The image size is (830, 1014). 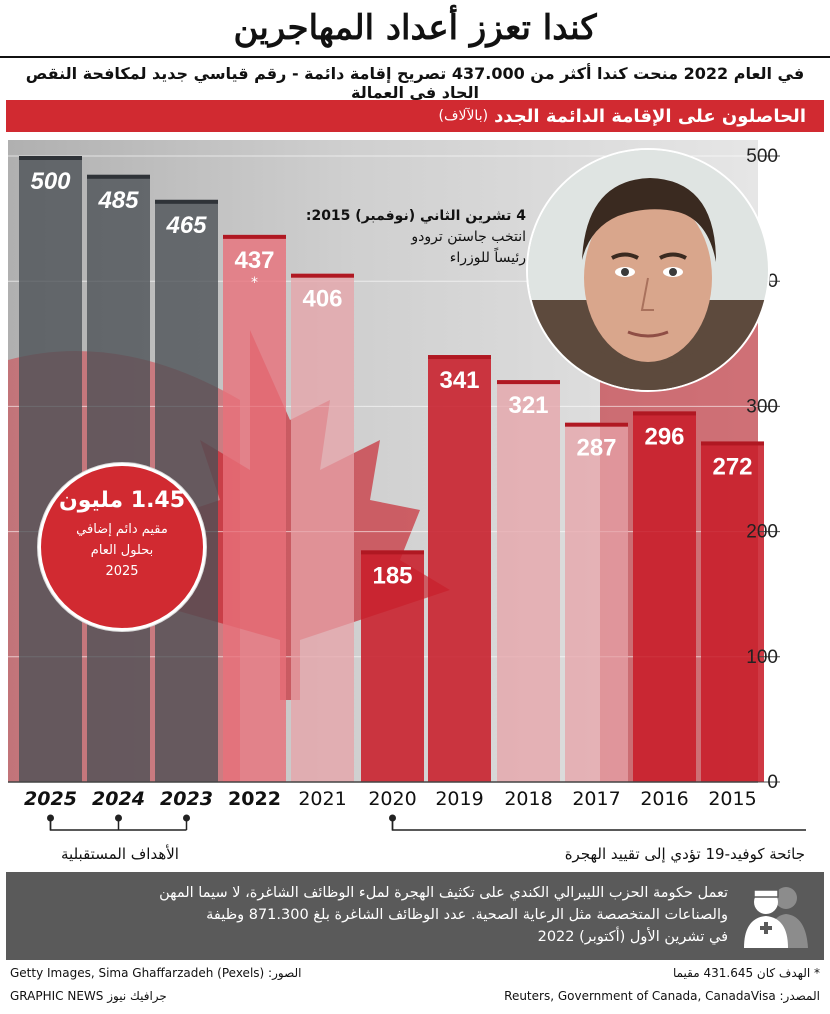 I want to click on stat-line-1: مقيم دائم إضافي, so click(x=122, y=529).